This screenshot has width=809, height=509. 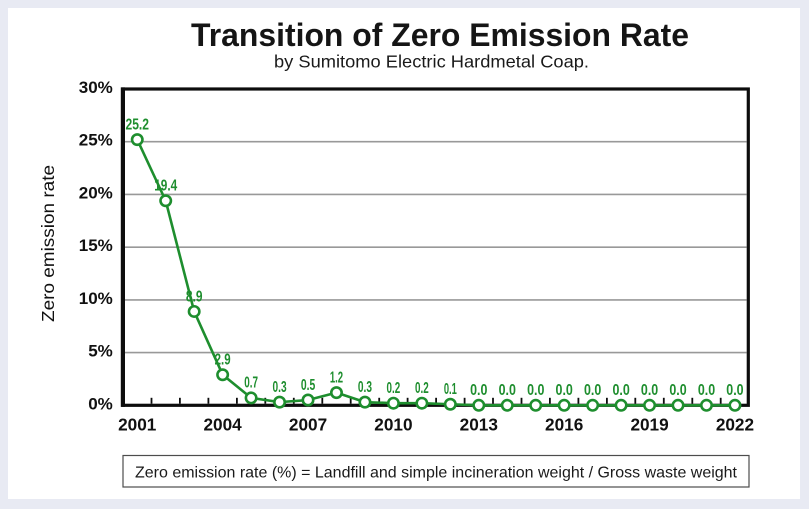 I want to click on svg-text: 2007, so click(x=308, y=424).